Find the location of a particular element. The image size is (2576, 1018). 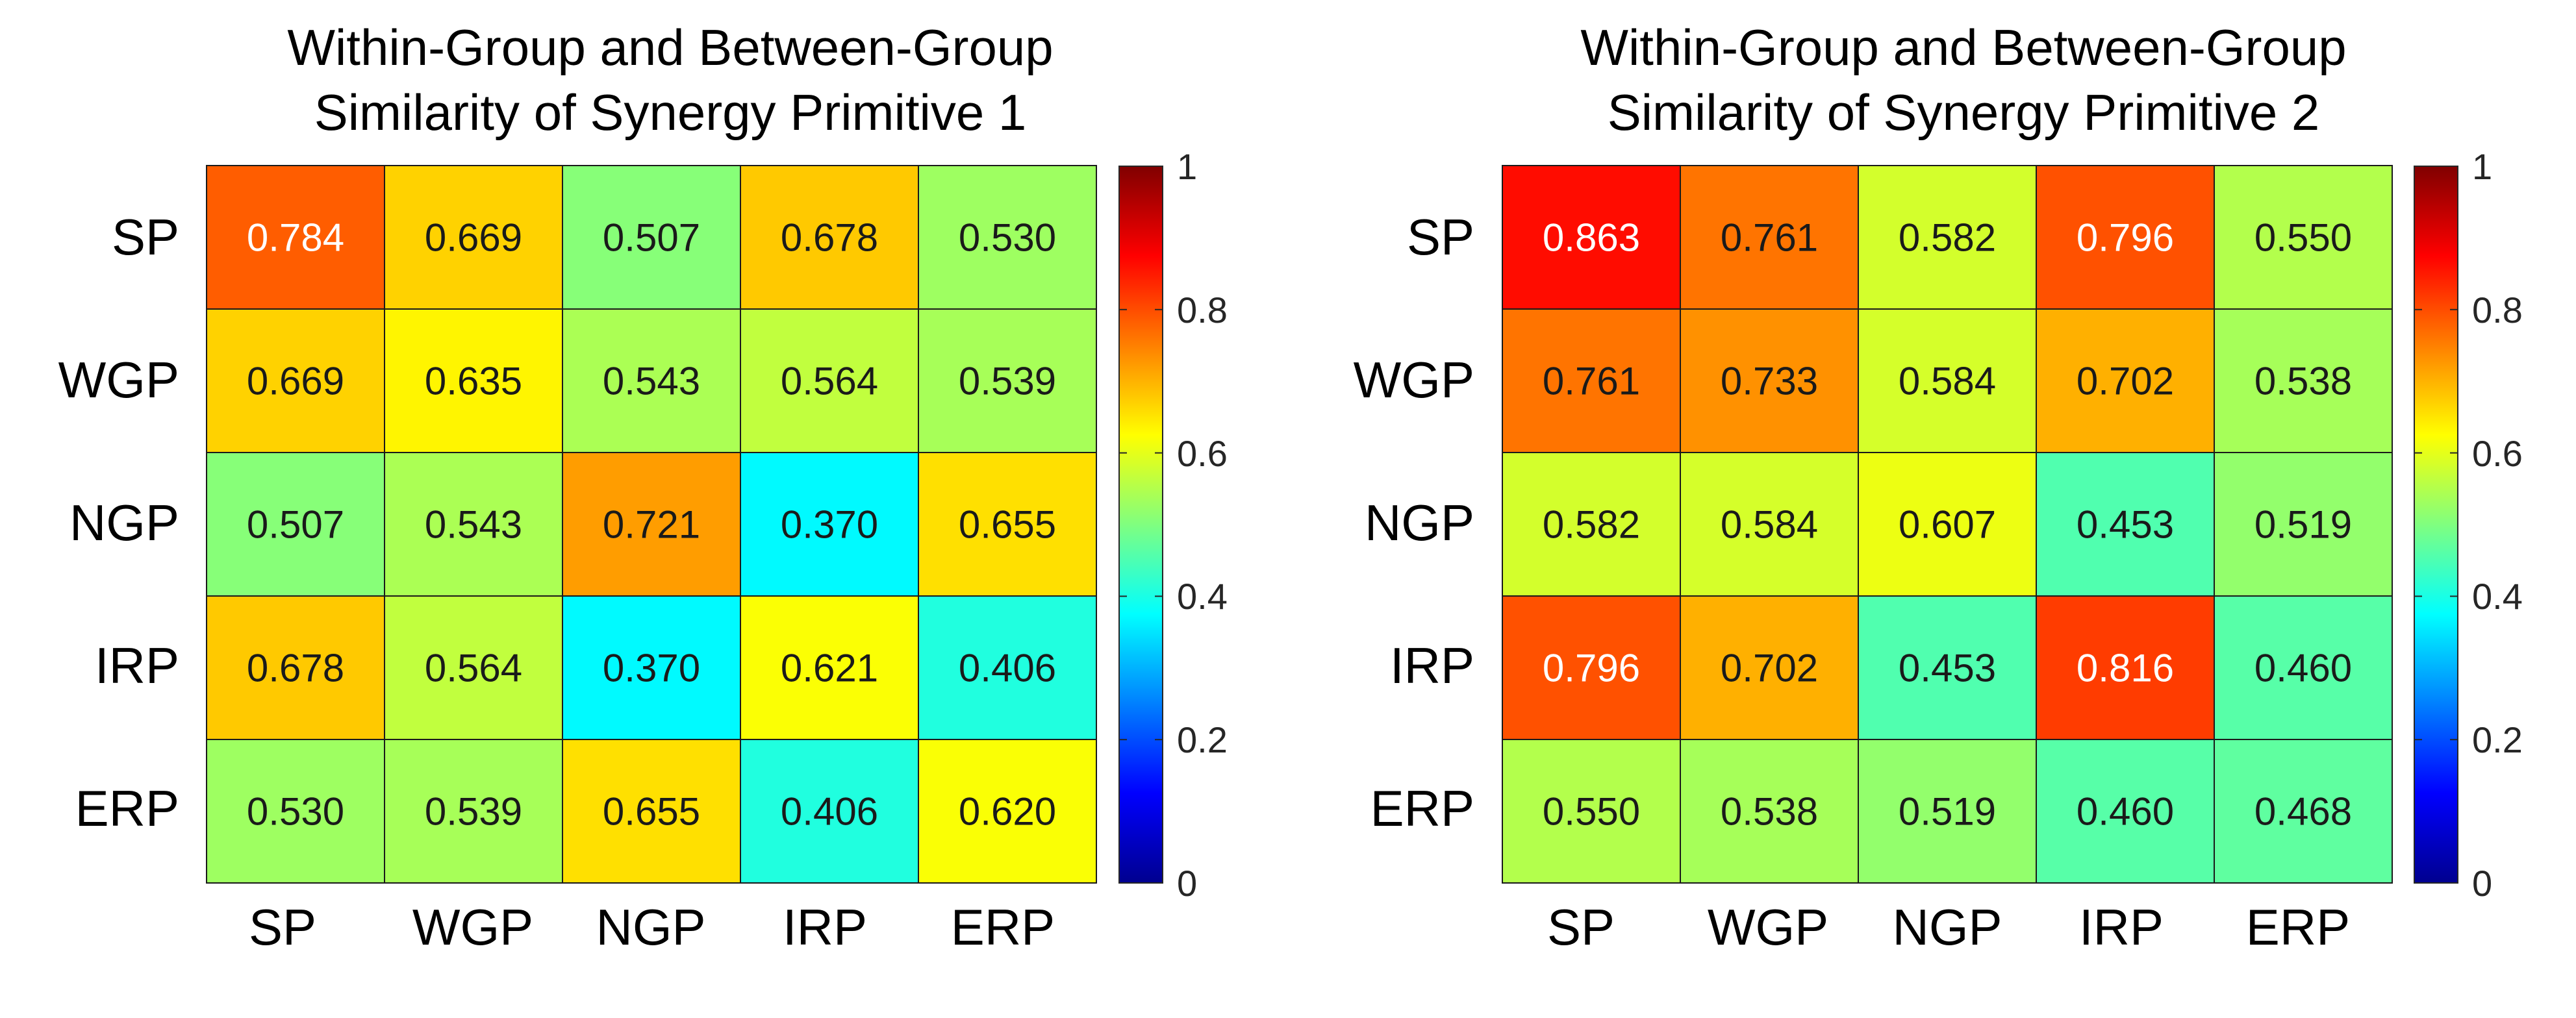

x-axis: SP WGP NGP IRP ERP is located at coordinates (652, 928).